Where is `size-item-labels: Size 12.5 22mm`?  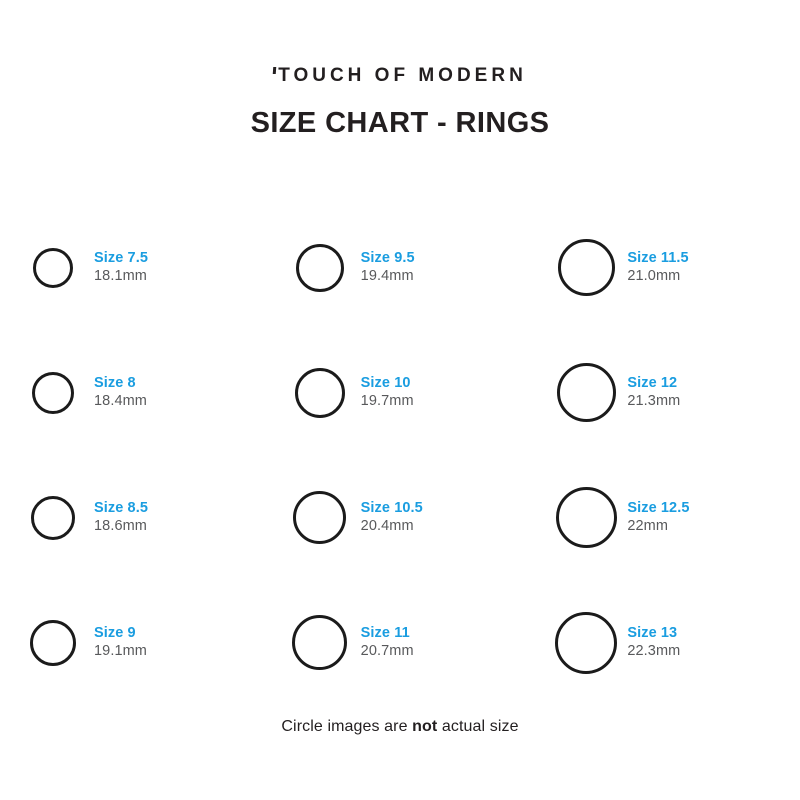 size-item-labels: Size 12.5 22mm is located at coordinates (658, 517).